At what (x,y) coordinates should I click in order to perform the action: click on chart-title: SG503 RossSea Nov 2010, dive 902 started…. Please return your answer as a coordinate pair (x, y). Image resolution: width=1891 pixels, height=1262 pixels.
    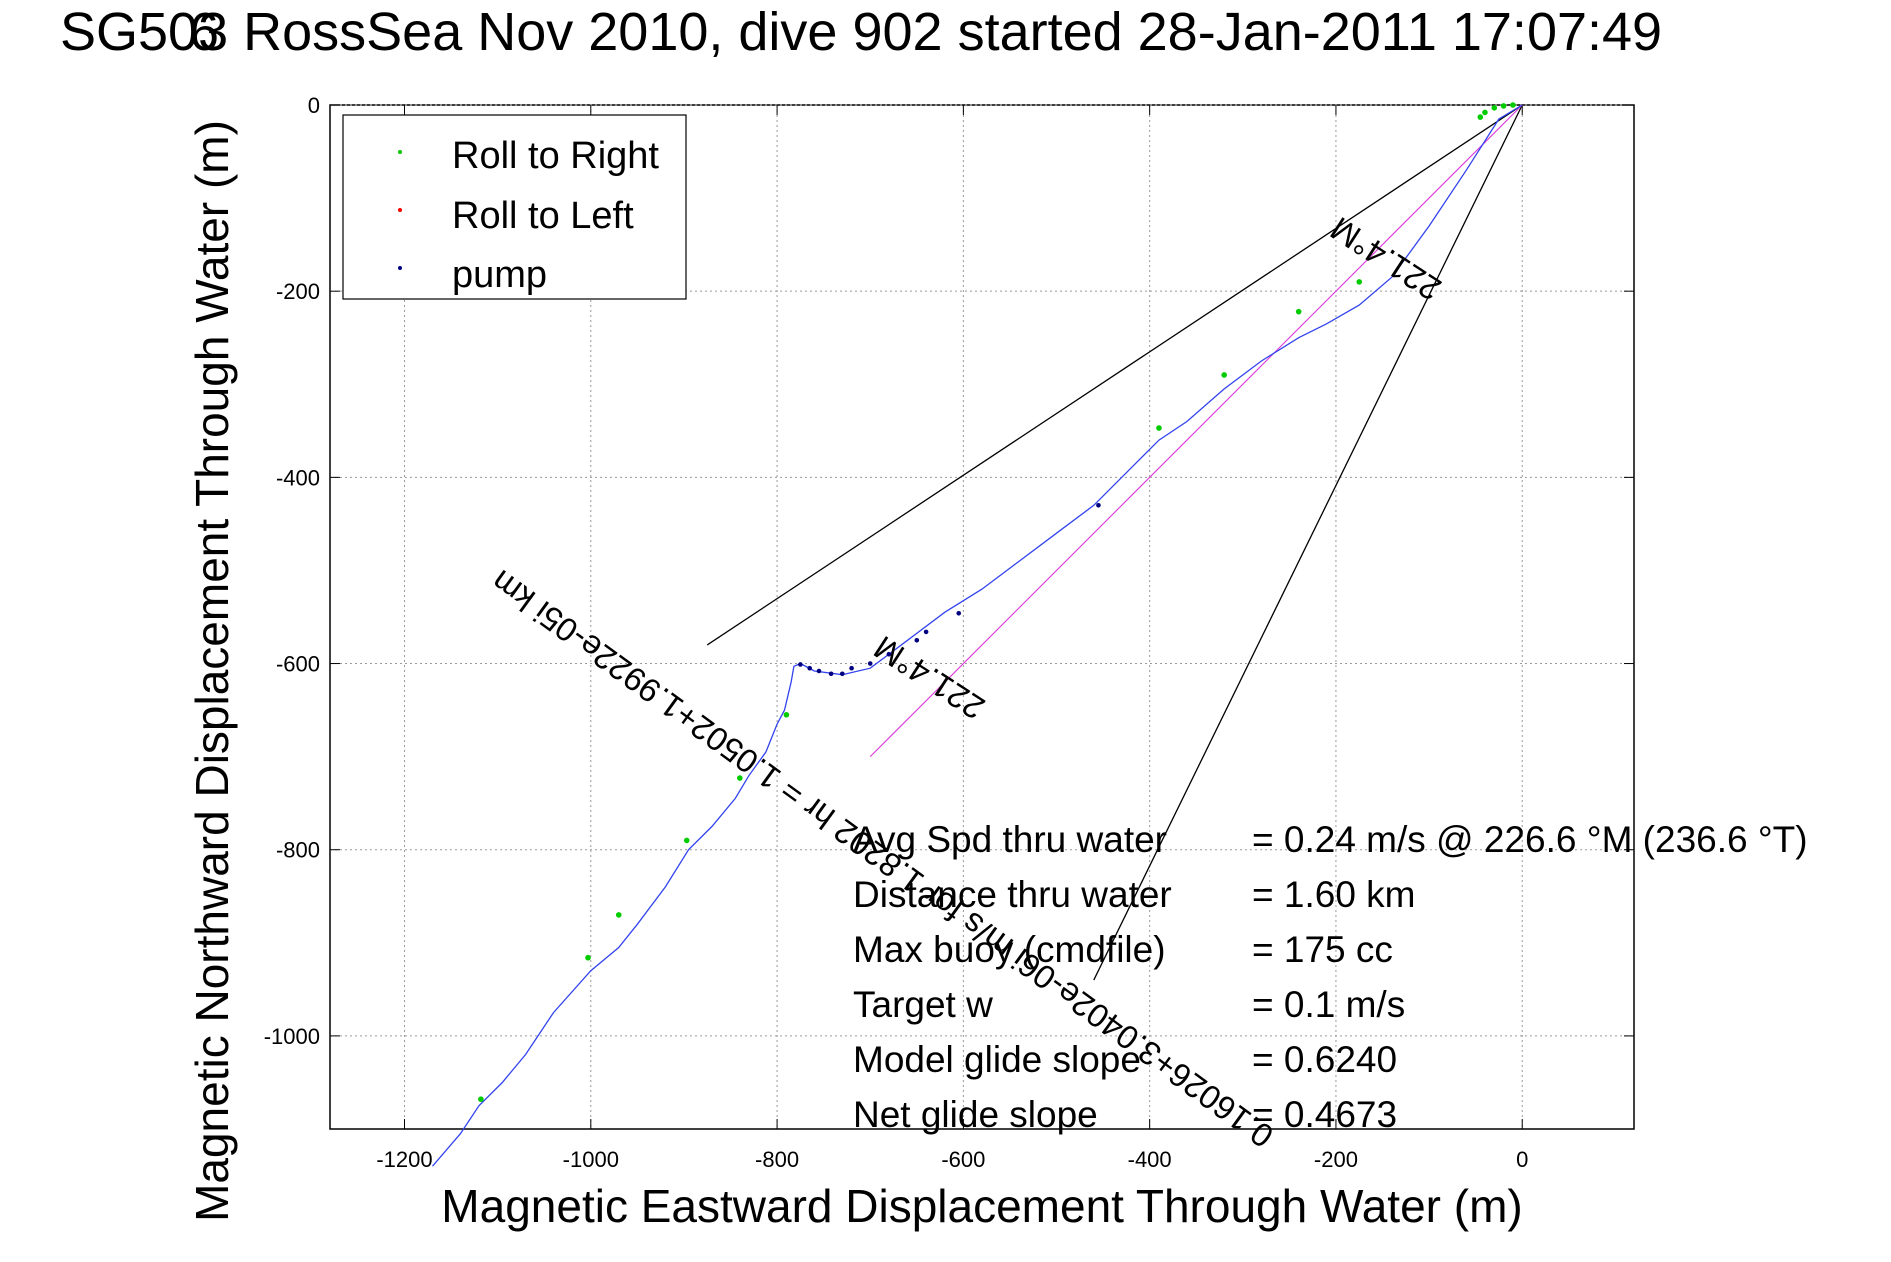
    Looking at the image, I should click on (861, 32).